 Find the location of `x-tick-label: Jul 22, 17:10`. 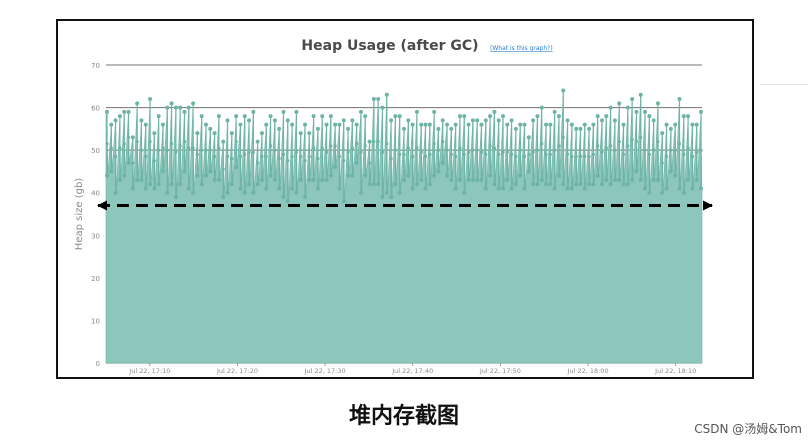

x-tick-label: Jul 22, 17:10 is located at coordinates (149, 371).